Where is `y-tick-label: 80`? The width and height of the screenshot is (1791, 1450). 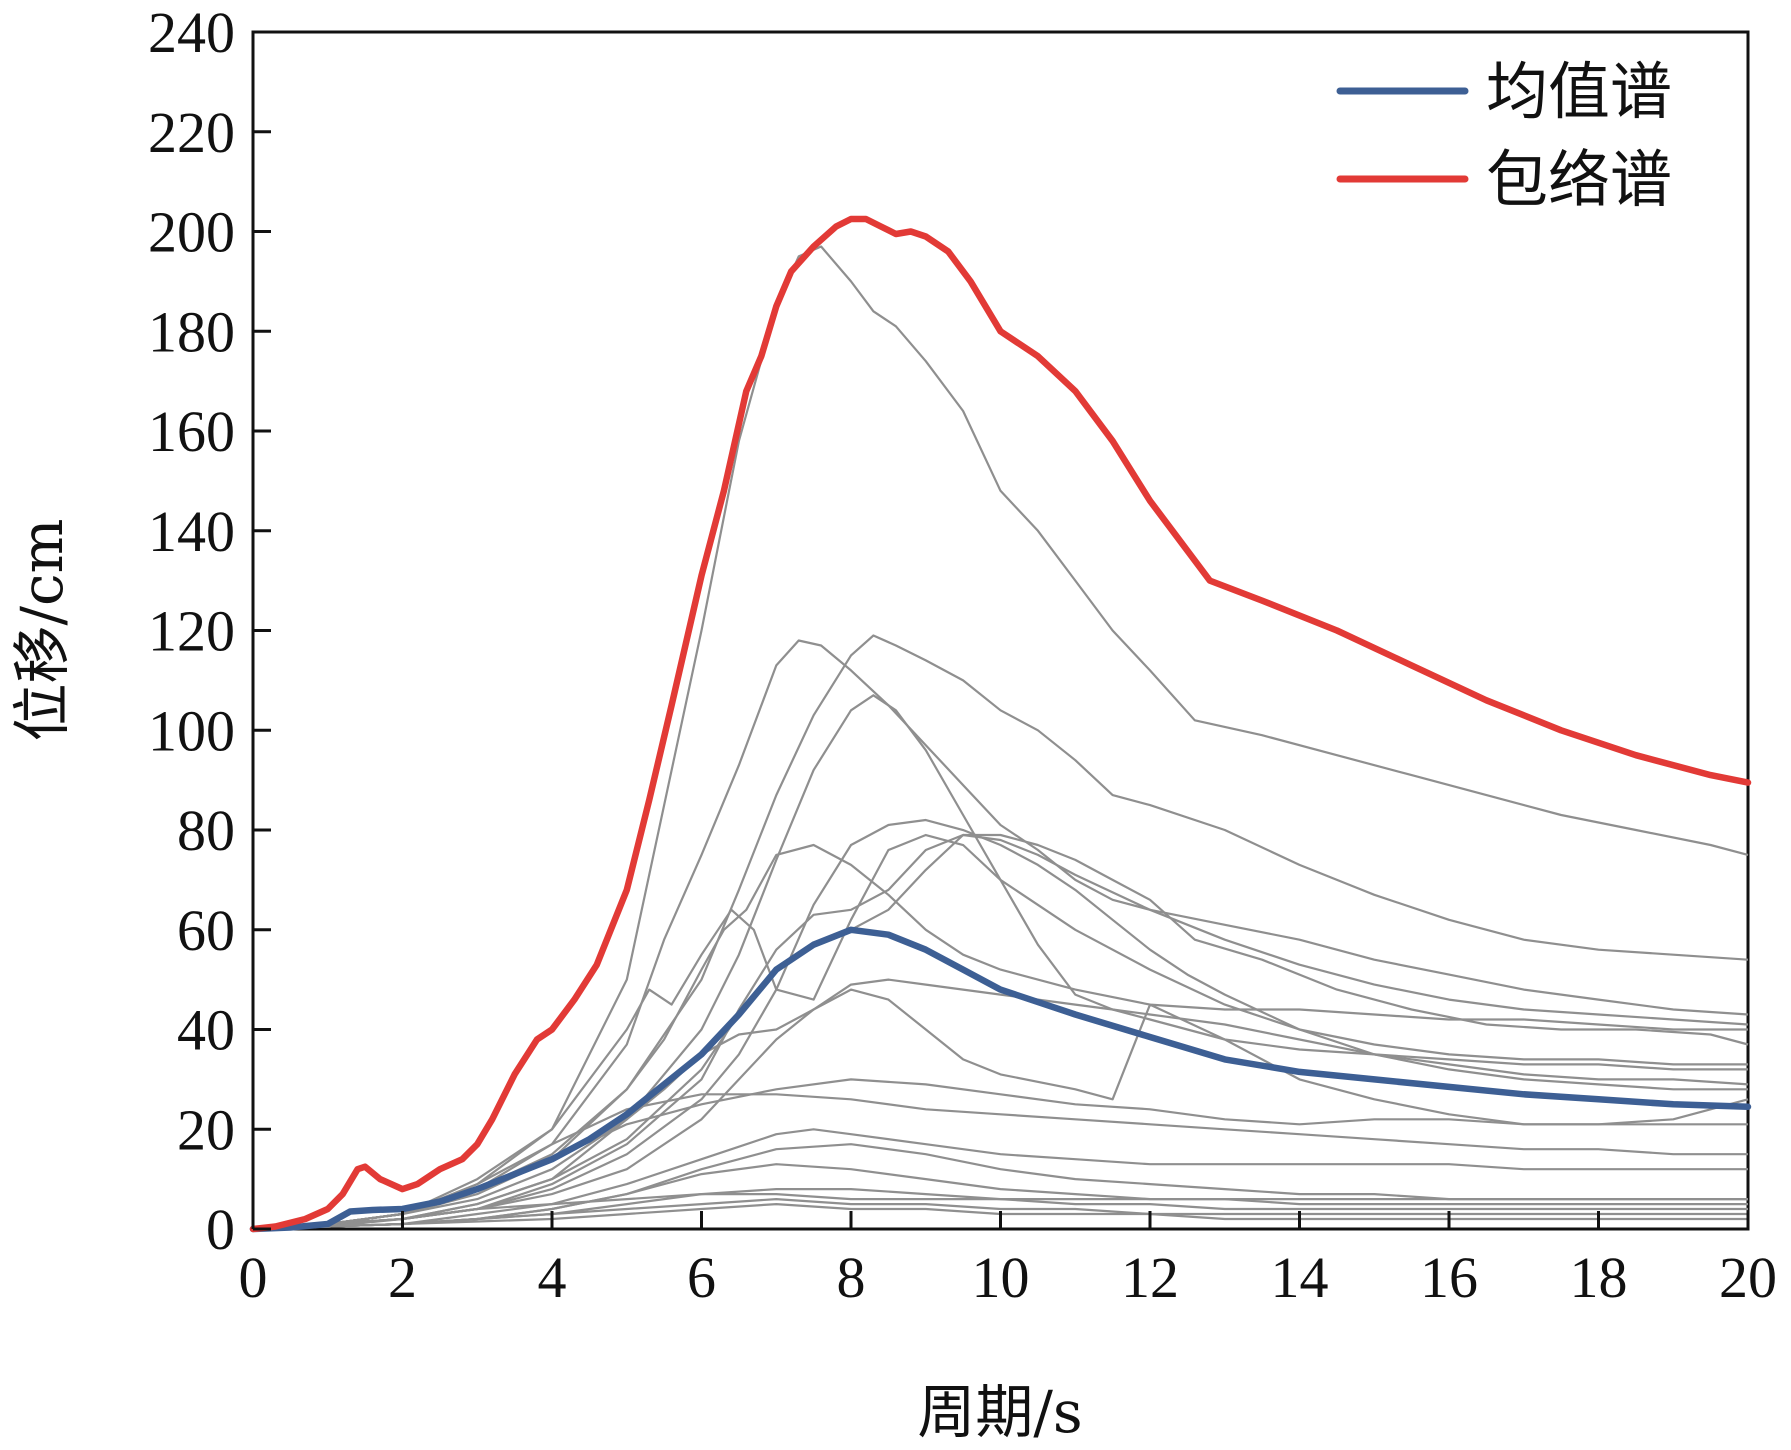 y-tick-label: 80 is located at coordinates (206, 830).